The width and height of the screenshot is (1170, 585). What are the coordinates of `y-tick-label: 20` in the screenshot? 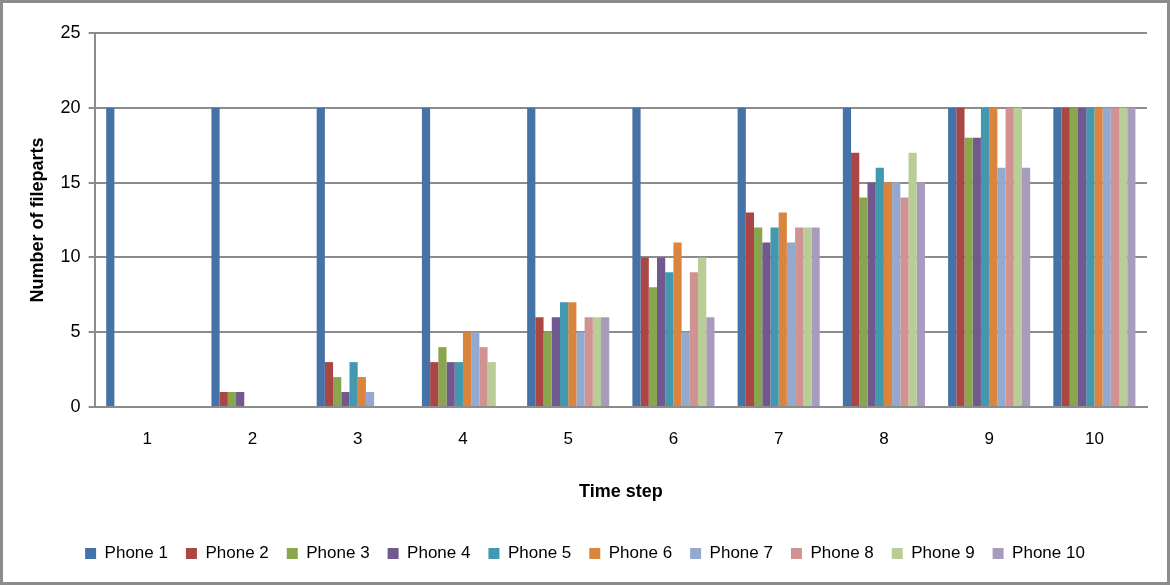 It's located at (70, 106).